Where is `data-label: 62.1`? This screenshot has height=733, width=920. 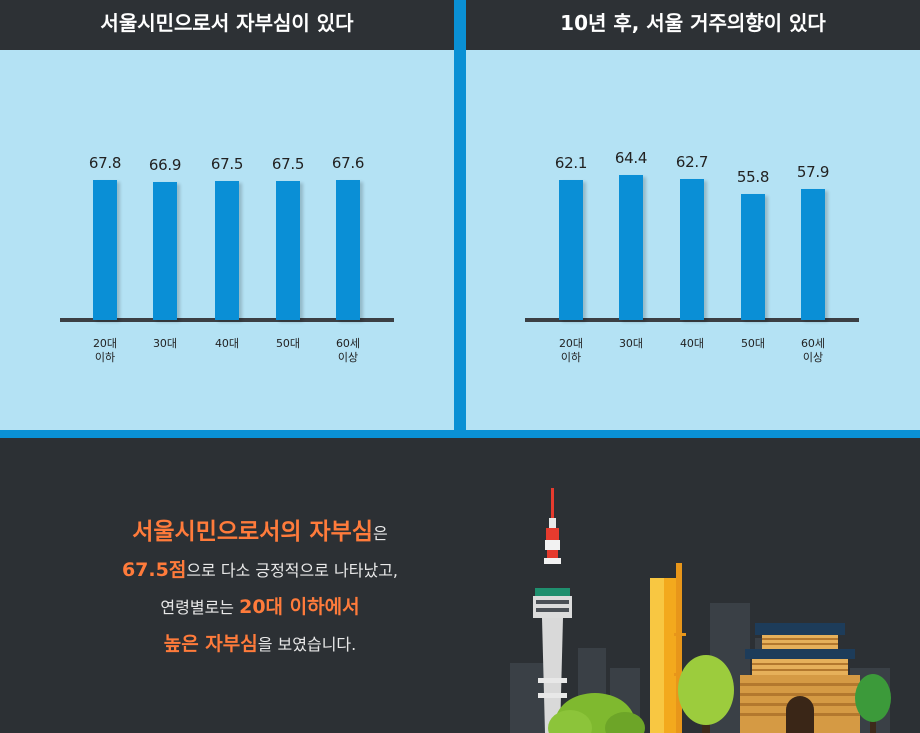 data-label: 62.1 is located at coordinates (571, 163).